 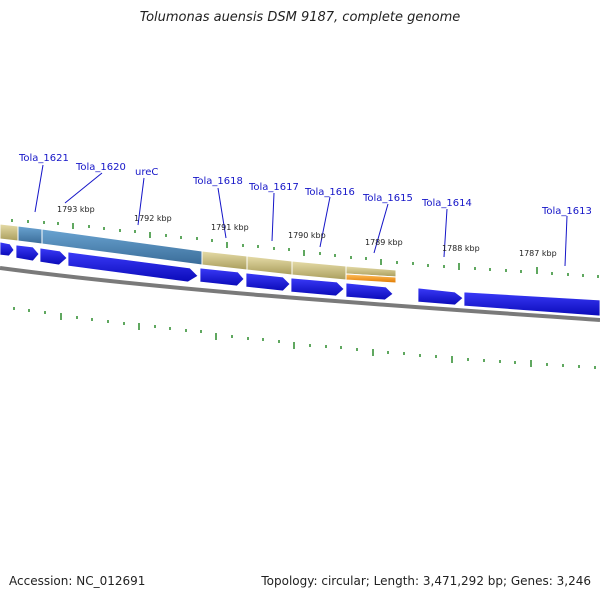 What do you see at coordinates (217, 181) in the screenshot?
I see `gene-label-tola-1618: Tola_1618` at bounding box center [217, 181].